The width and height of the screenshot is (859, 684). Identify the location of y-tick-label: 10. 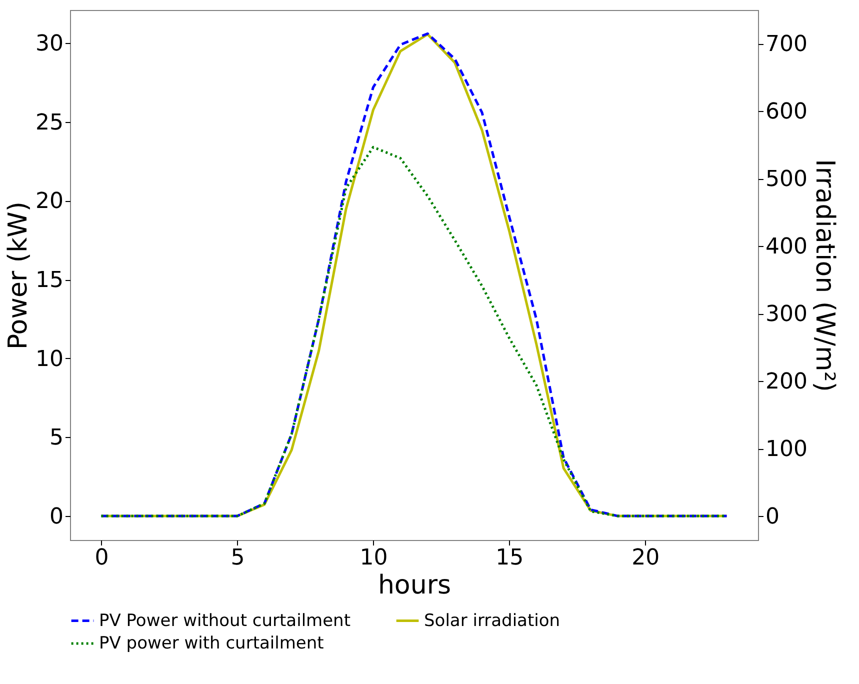
(50, 359).